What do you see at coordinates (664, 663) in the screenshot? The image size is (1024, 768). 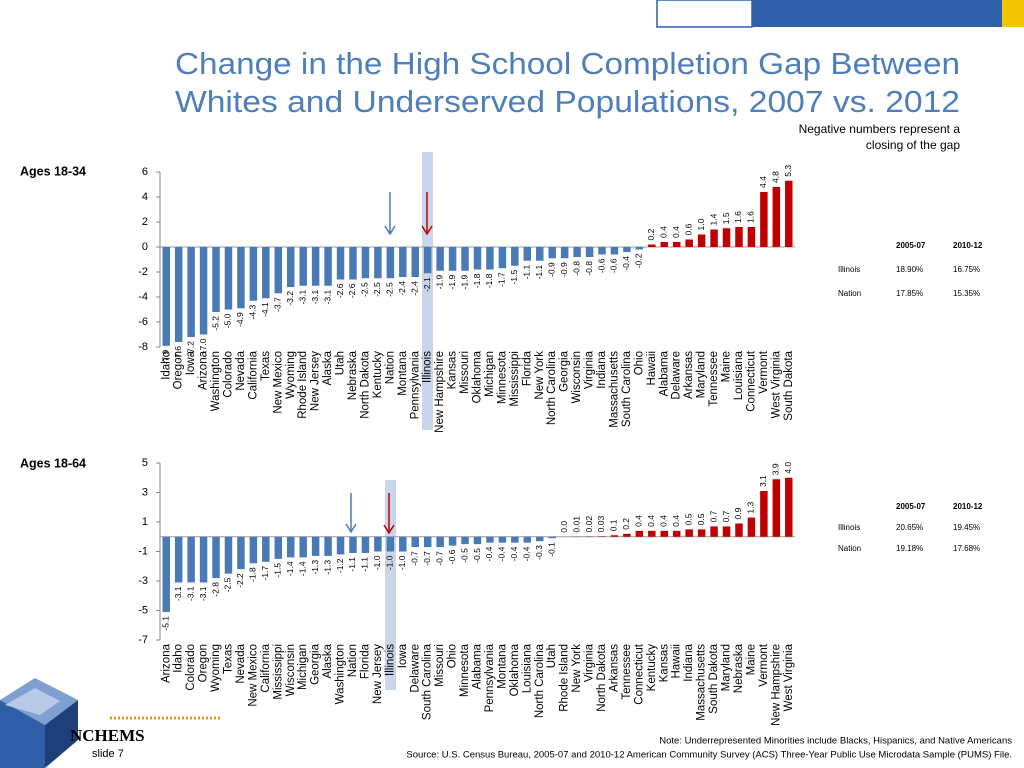 I see `x-tick-label: Kansas` at bounding box center [664, 663].